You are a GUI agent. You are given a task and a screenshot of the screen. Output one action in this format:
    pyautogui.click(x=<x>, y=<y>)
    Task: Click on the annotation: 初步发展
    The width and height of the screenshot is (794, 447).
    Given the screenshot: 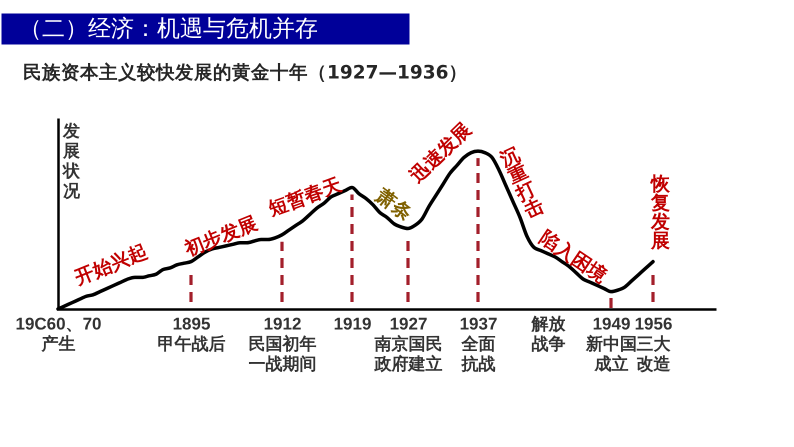 What is the action you would take?
    pyautogui.click(x=220, y=237)
    